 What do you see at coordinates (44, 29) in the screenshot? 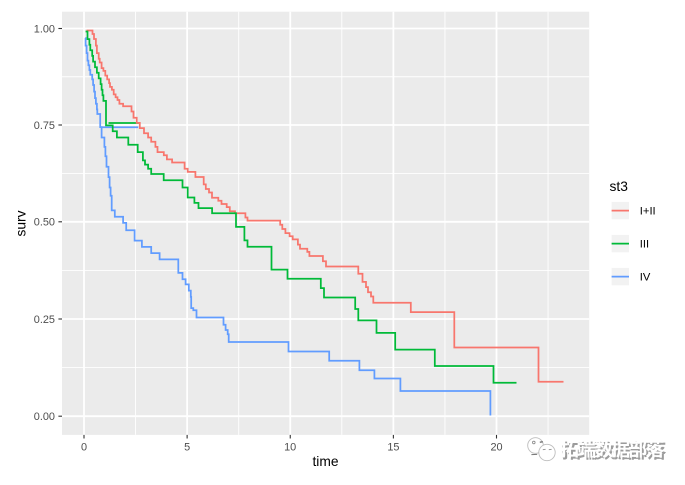
I see `svg-text: 1.00` at bounding box center [44, 29].